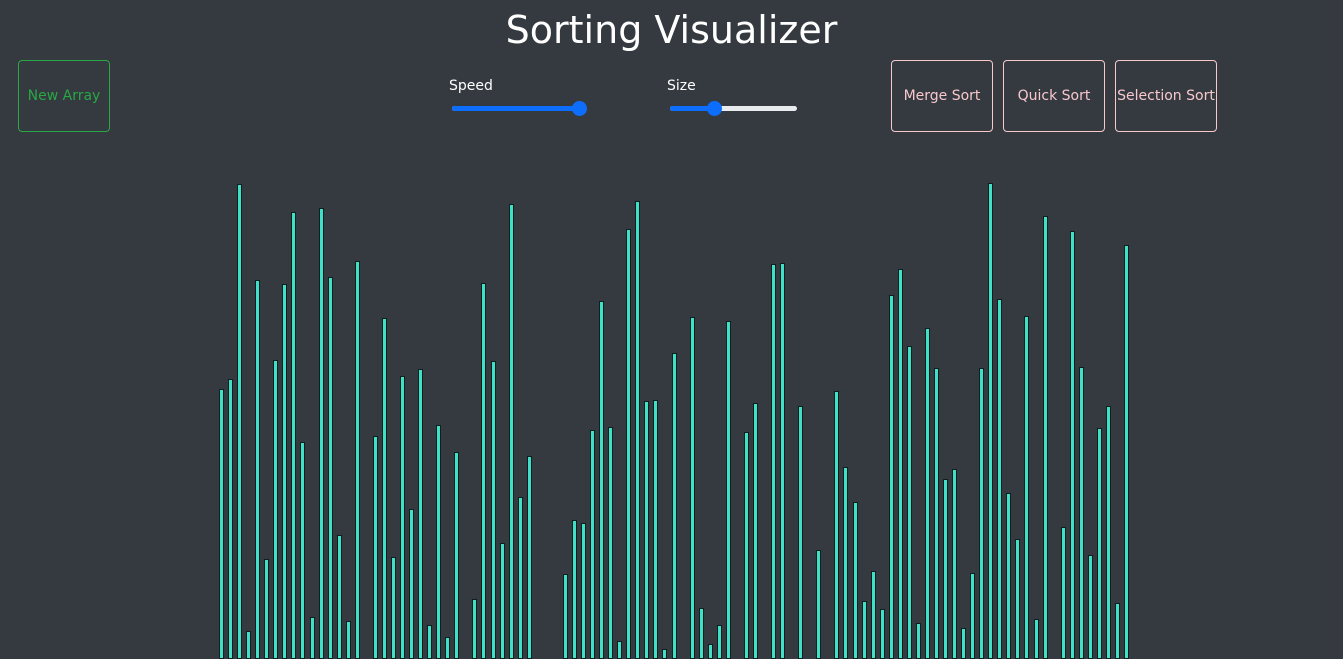 The image size is (1343, 659). What do you see at coordinates (942, 96) in the screenshot?
I see `merge-sort-button: Merge Sort` at bounding box center [942, 96].